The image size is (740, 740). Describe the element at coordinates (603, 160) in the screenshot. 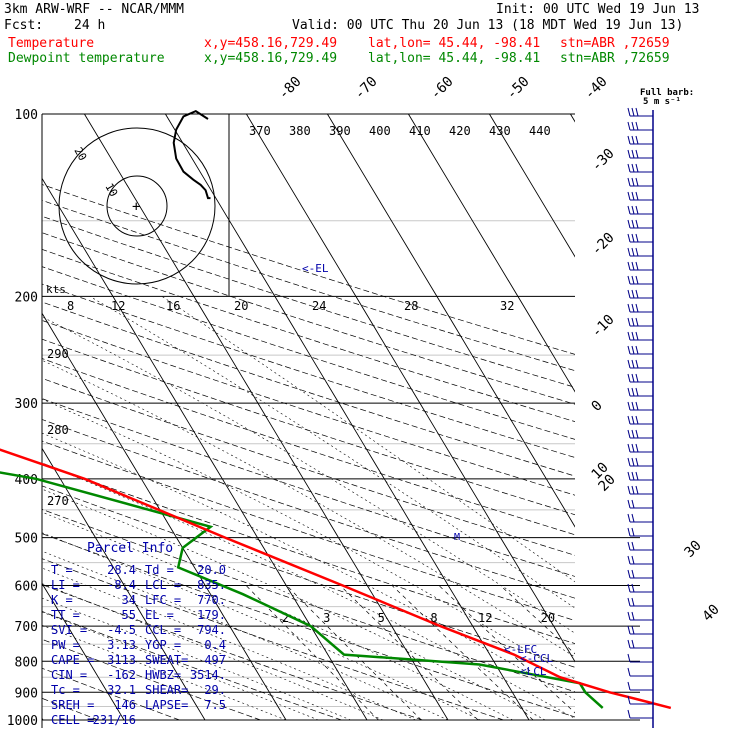

I see `isotherm-label: -30` at that location.